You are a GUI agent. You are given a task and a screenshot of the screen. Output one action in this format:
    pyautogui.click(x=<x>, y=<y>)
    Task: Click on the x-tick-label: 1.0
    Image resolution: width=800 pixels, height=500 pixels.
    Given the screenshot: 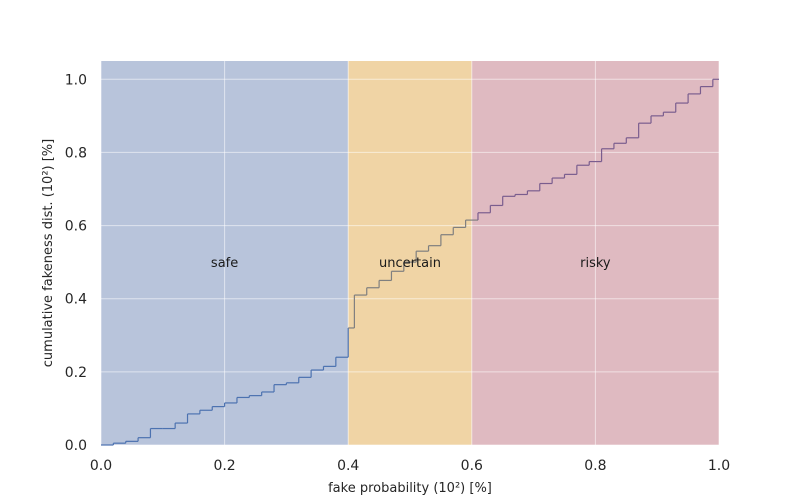 What is the action you would take?
    pyautogui.click(x=719, y=466)
    